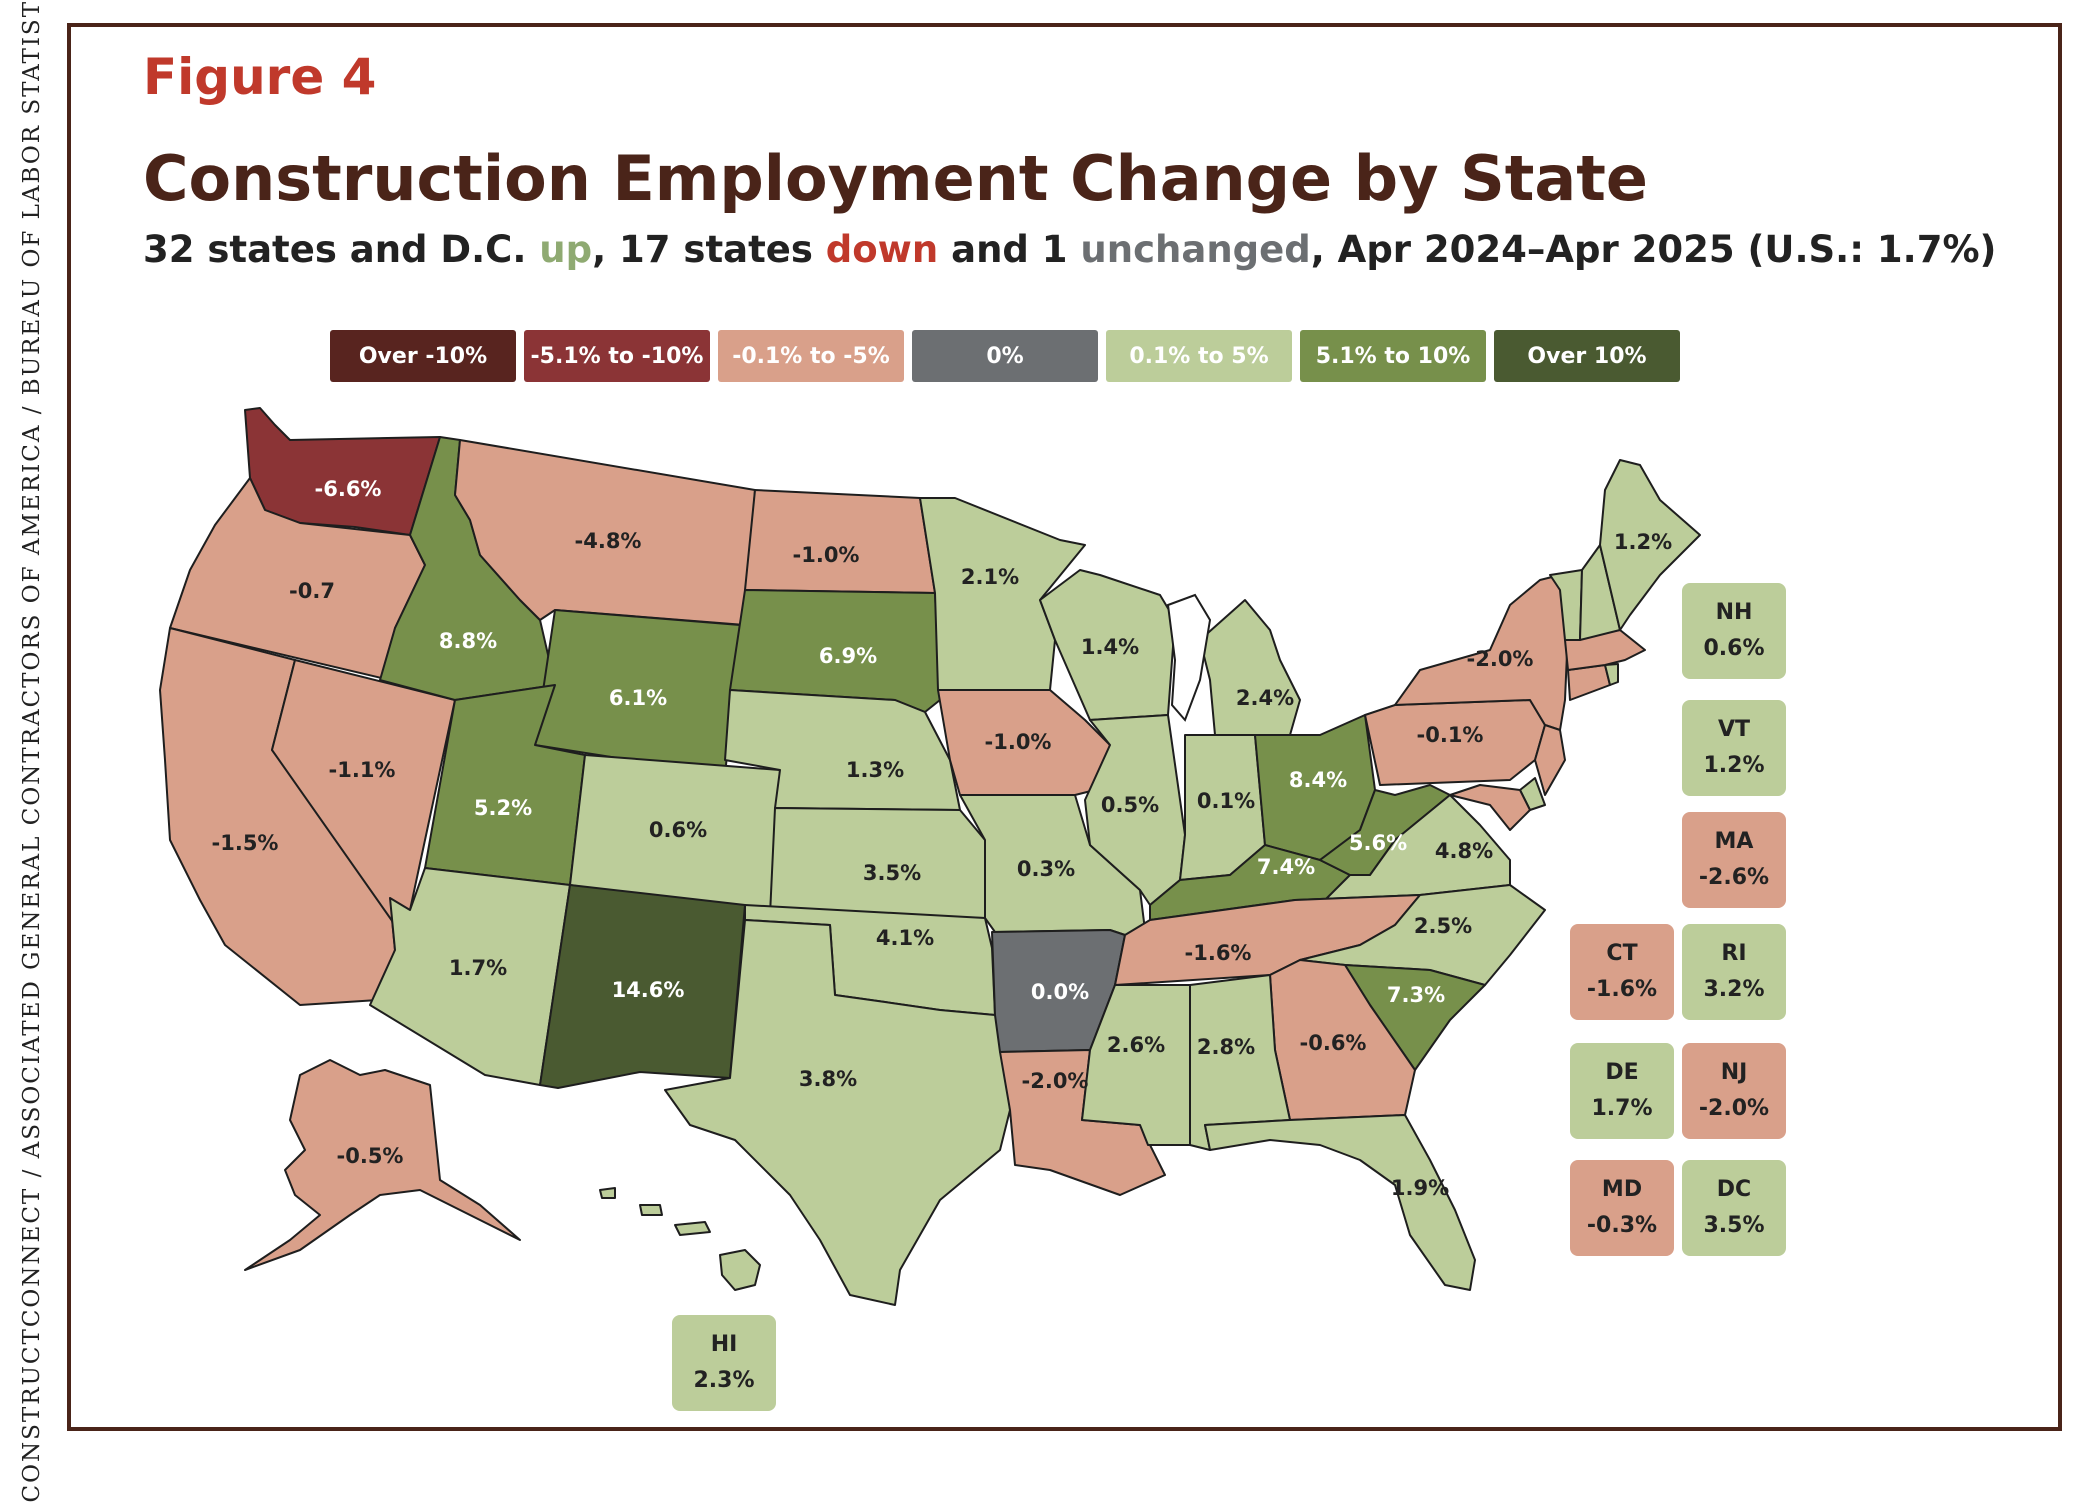 The width and height of the screenshot is (2088, 1502). Describe the element at coordinates (882, 249) in the screenshot. I see `subtitle-down-word: down` at that location.